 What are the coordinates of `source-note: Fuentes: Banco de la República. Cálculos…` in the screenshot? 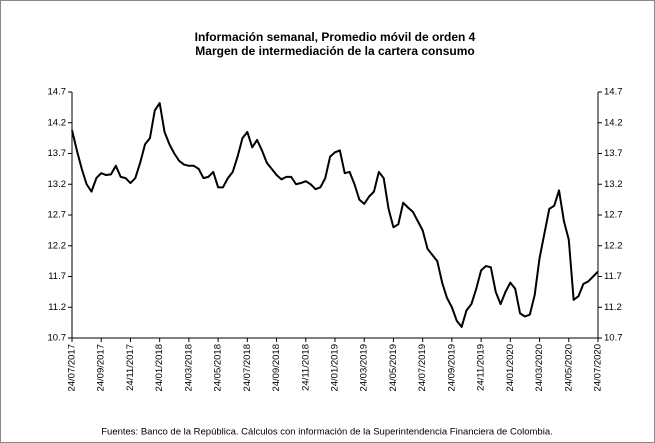 It's located at (327, 432).